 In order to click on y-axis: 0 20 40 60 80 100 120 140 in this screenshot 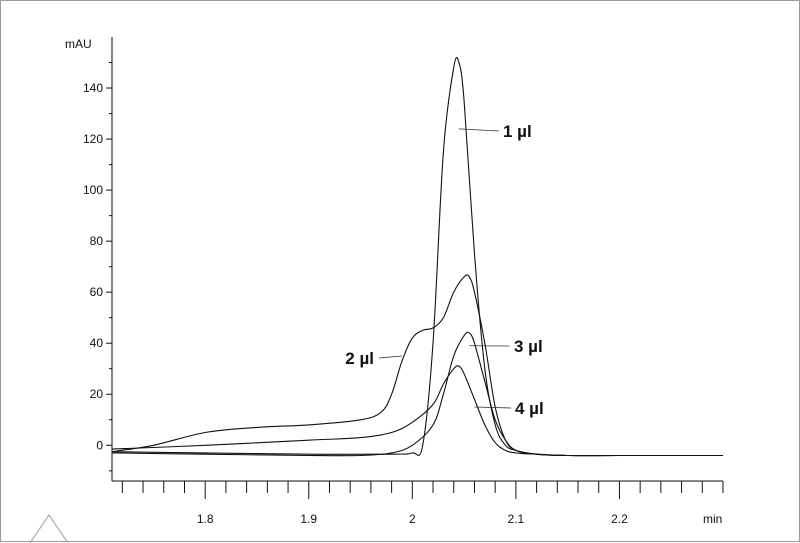, I will do `click(97, 259)`.